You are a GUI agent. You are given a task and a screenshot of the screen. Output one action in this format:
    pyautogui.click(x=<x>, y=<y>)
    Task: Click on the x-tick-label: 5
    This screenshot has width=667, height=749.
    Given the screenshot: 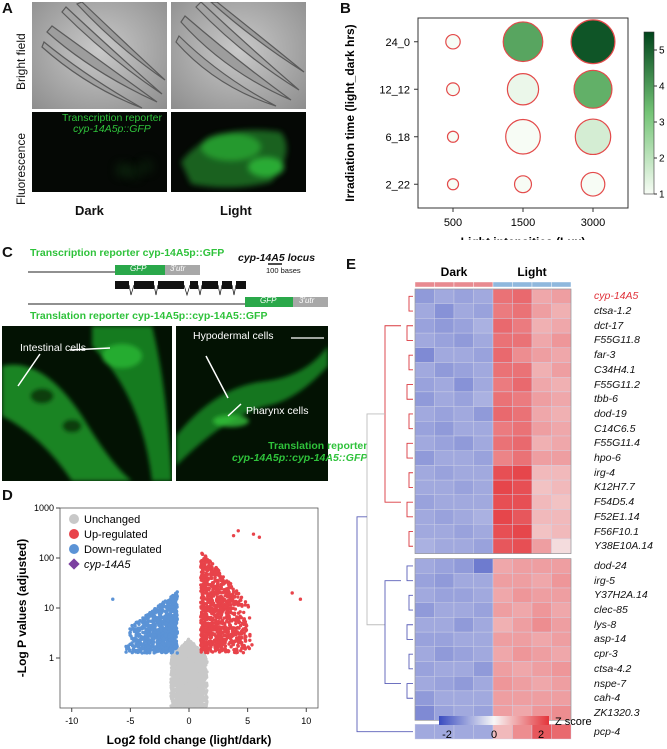 What is the action you would take?
    pyautogui.click(x=247, y=721)
    